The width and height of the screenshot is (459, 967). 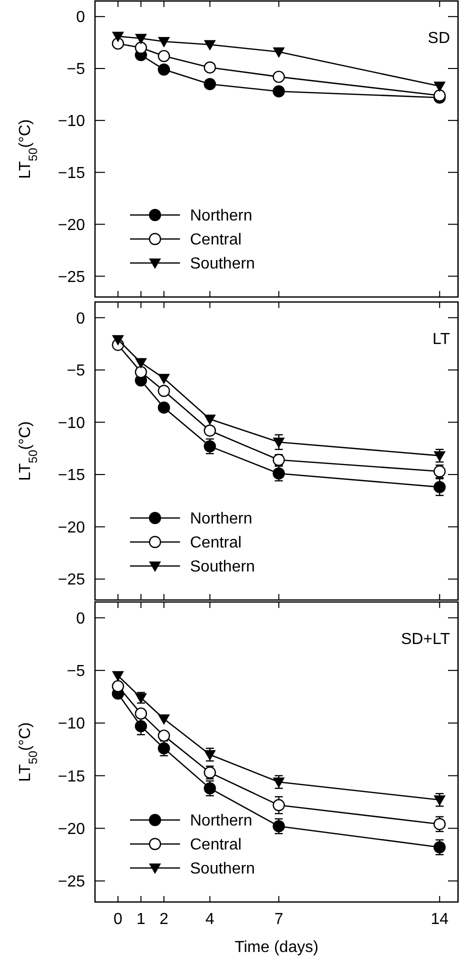 I want to click on text: SD, so click(x=439, y=38).